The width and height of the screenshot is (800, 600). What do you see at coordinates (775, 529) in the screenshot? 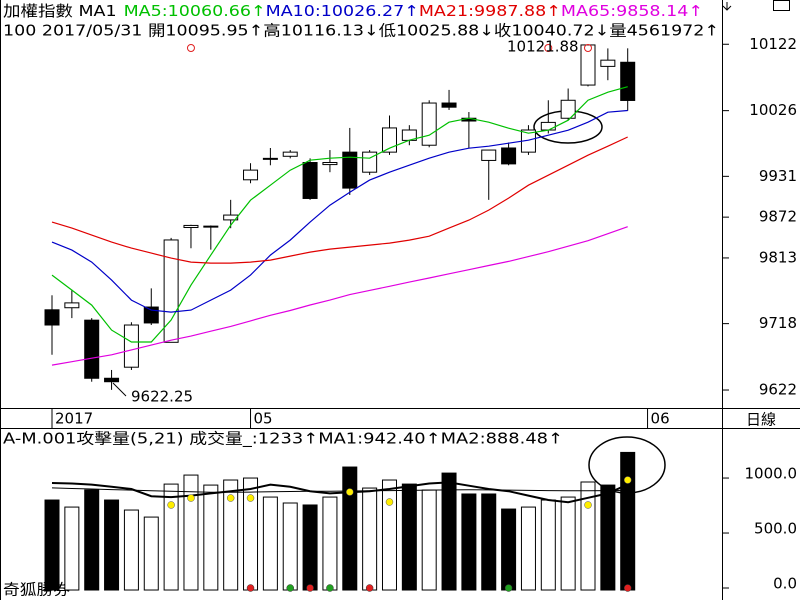
I see `y-tick-label: 500.0` at bounding box center [775, 529].